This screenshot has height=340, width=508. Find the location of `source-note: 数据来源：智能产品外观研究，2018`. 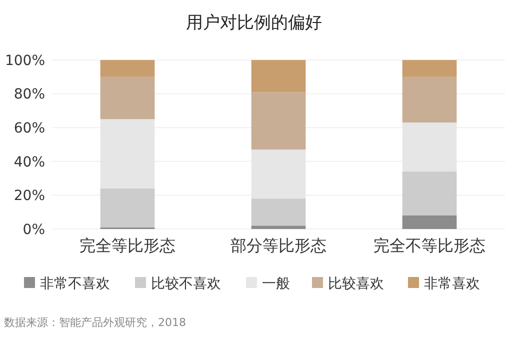

source-note: 数据来源：智能产品外观研究，2018 is located at coordinates (95, 322).